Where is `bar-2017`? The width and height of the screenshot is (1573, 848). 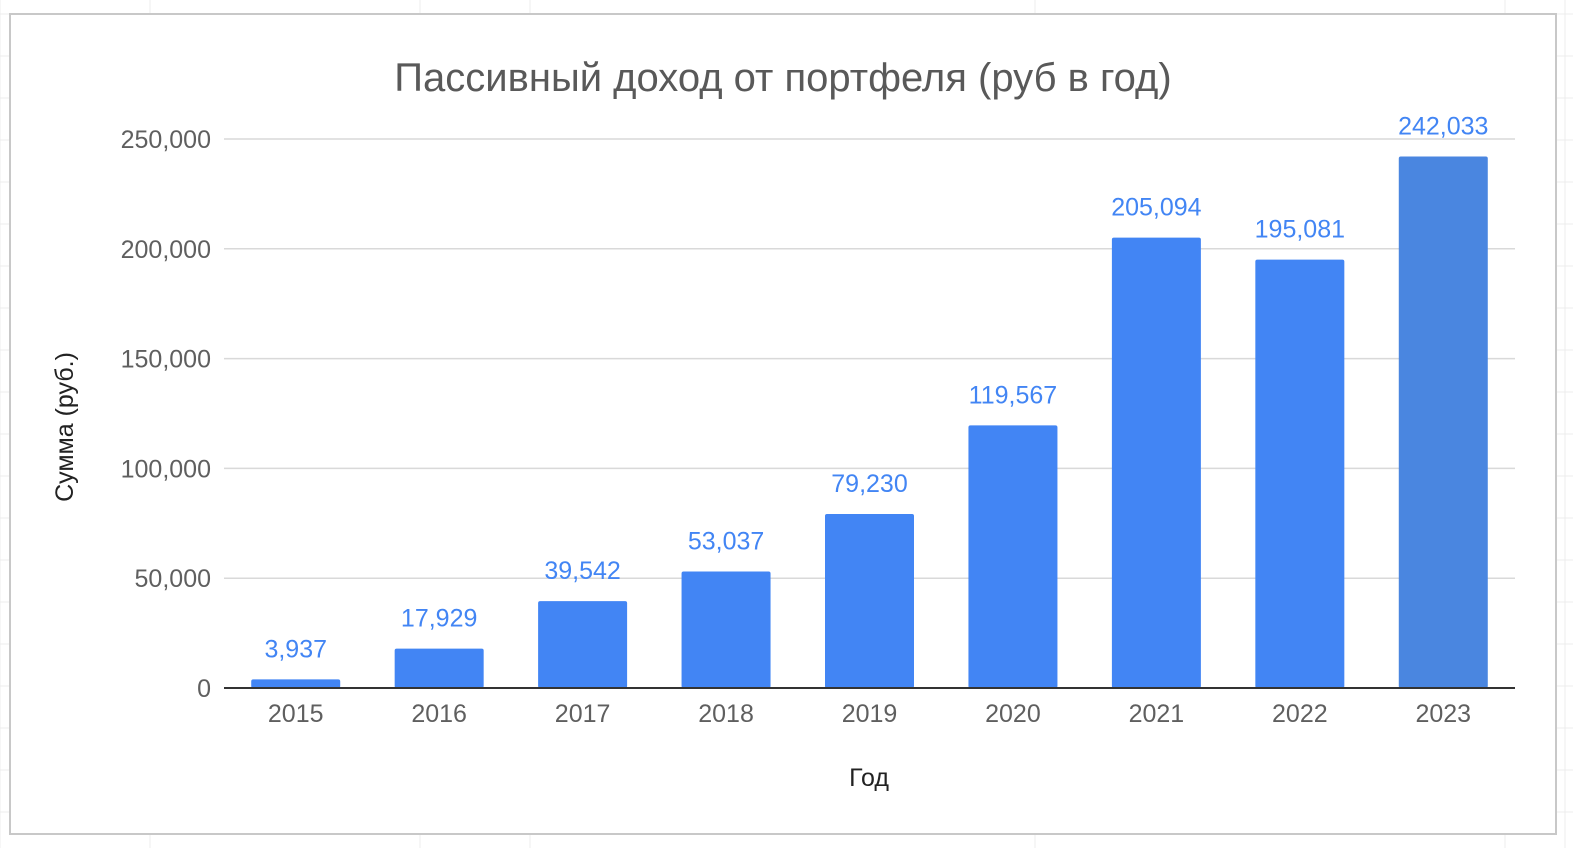 bar-2017 is located at coordinates (583, 644).